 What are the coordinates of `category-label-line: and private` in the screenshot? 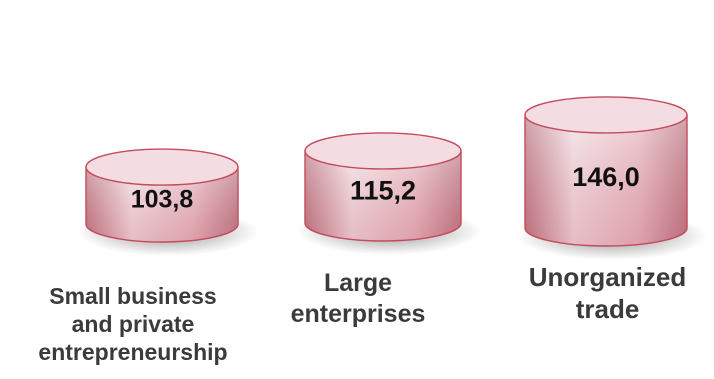 It's located at (133, 324).